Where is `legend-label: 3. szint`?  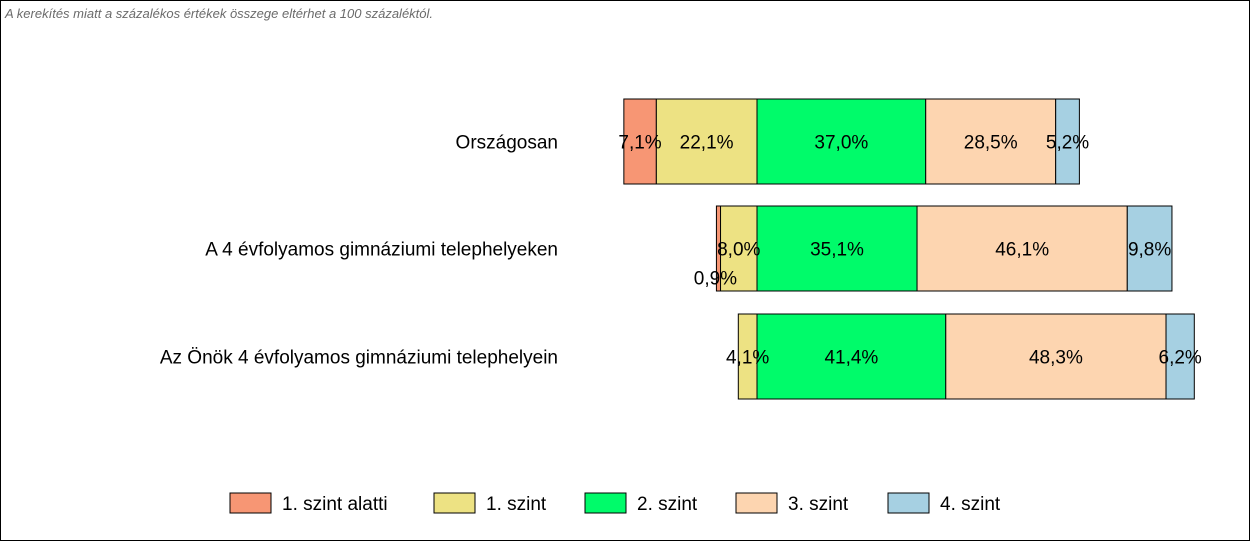
legend-label: 3. szint is located at coordinates (818, 504).